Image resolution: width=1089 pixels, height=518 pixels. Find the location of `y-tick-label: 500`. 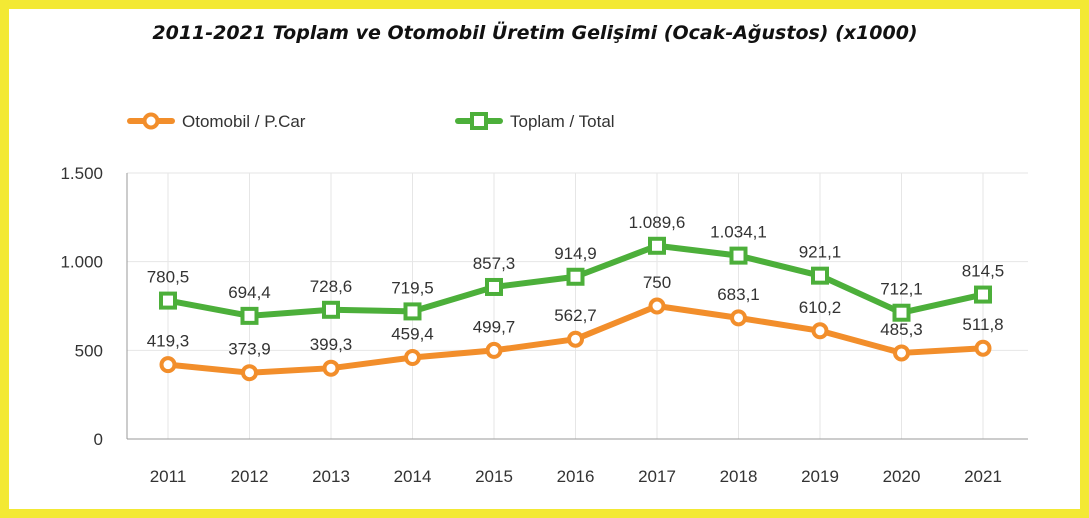

y-tick-label: 500 is located at coordinates (89, 350).